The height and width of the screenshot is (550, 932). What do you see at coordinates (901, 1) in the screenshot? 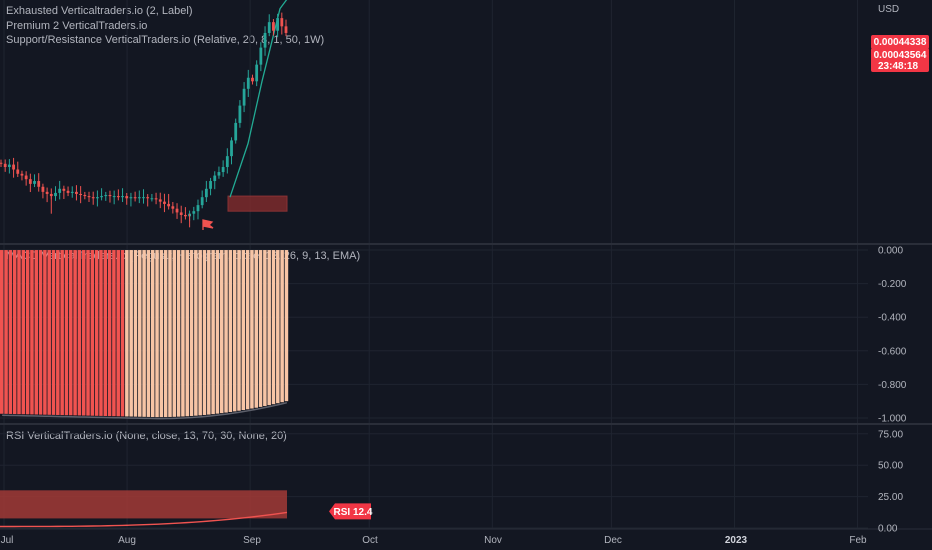
I see `price-tick-label: 0.00006500` at bounding box center [901, 1].